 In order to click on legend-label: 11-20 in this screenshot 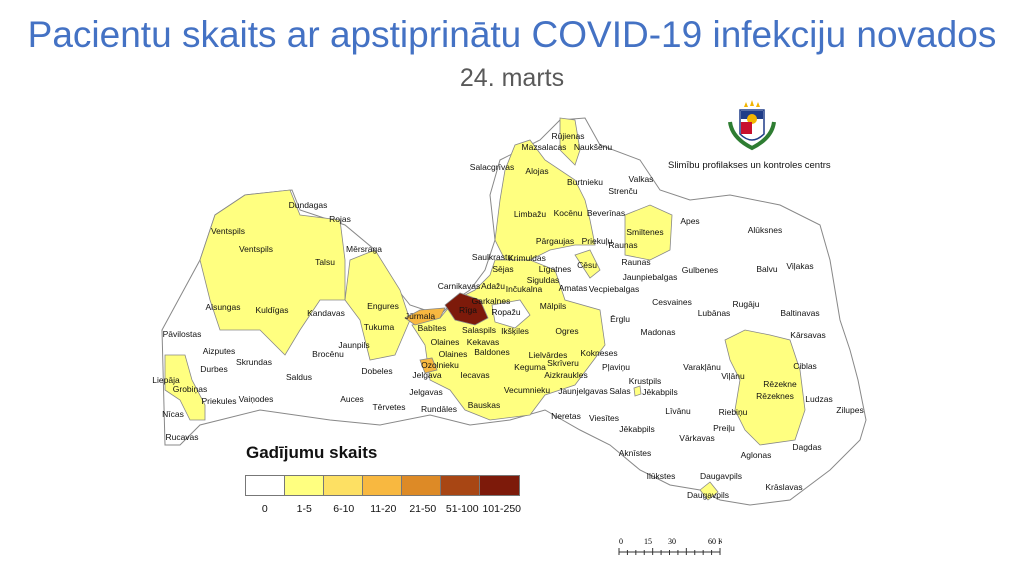, I will do `click(383, 509)`.